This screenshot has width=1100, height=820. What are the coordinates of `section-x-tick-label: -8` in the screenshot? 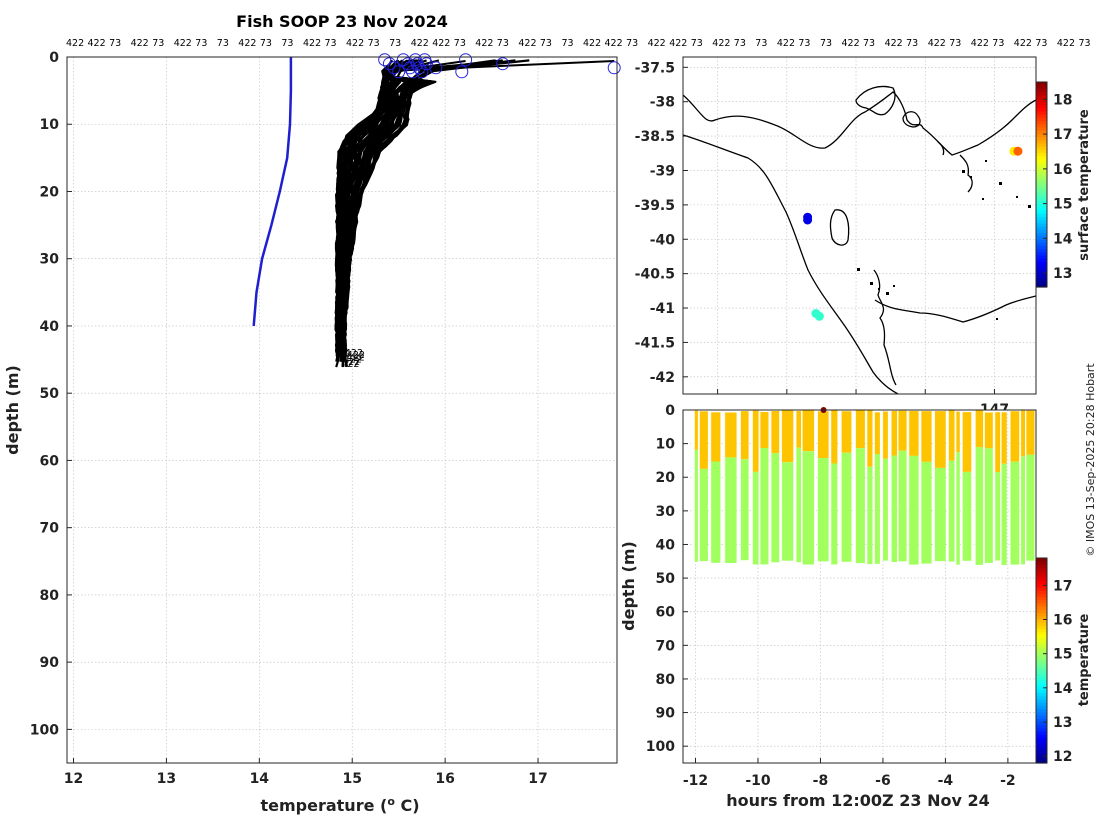 It's located at (821, 781).